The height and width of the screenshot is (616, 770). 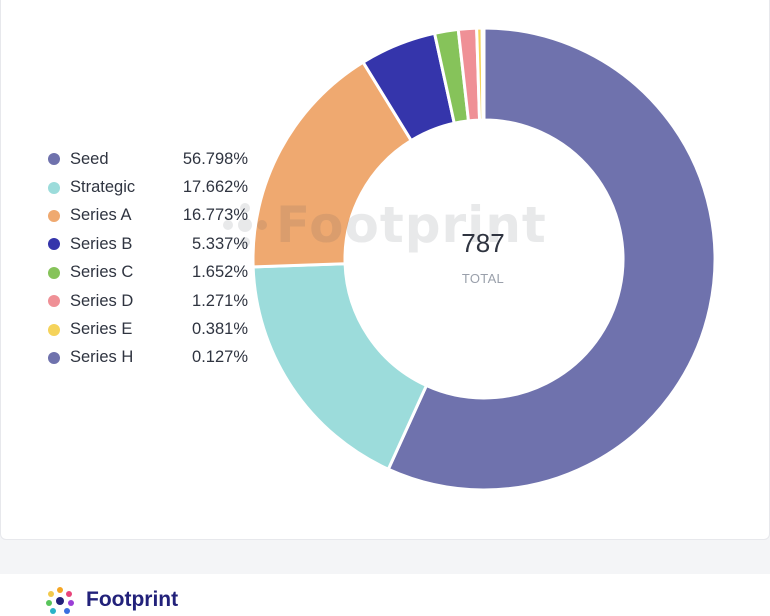 What do you see at coordinates (483, 74) in the screenshot?
I see `donut-slice-series-h` at bounding box center [483, 74].